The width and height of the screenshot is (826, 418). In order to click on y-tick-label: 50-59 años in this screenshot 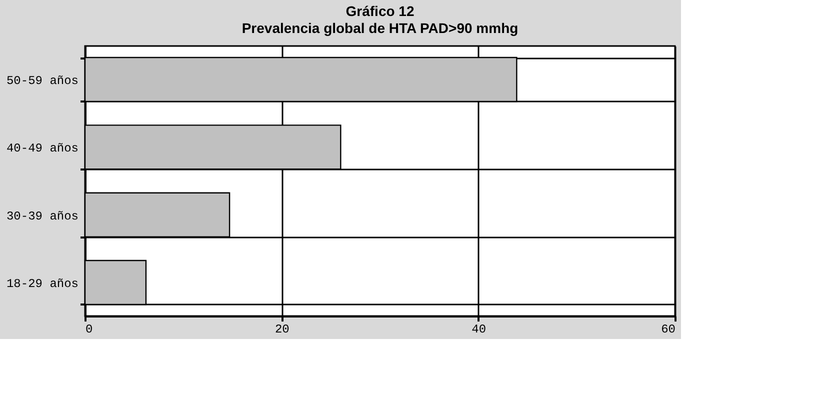, I will do `click(42, 81)`.